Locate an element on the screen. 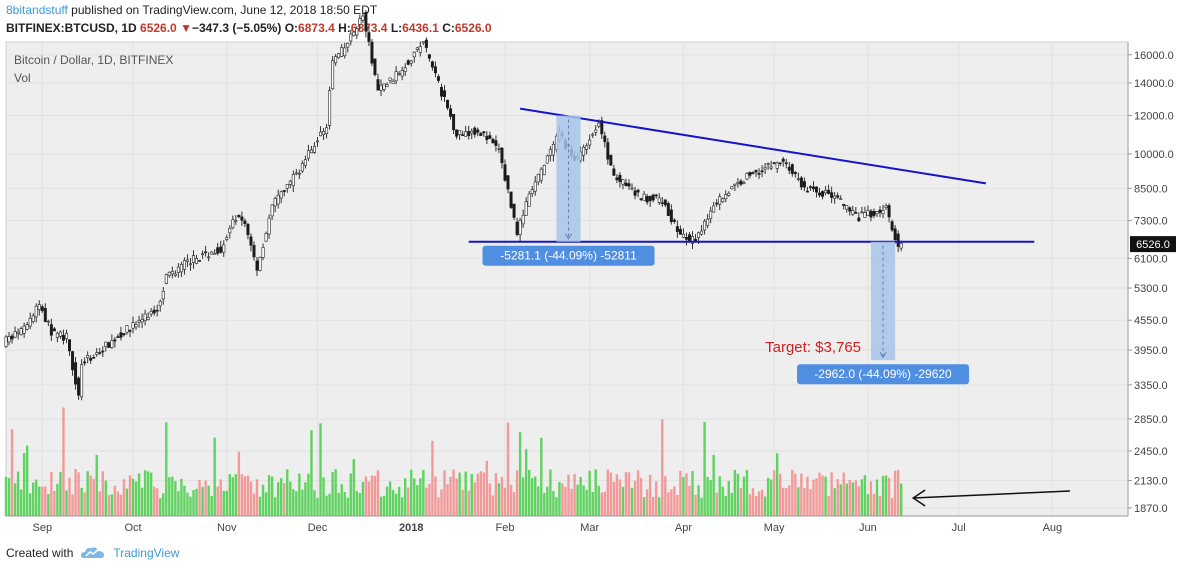 The image size is (1188, 572). last-price-badge is located at coordinates (1153, 244).